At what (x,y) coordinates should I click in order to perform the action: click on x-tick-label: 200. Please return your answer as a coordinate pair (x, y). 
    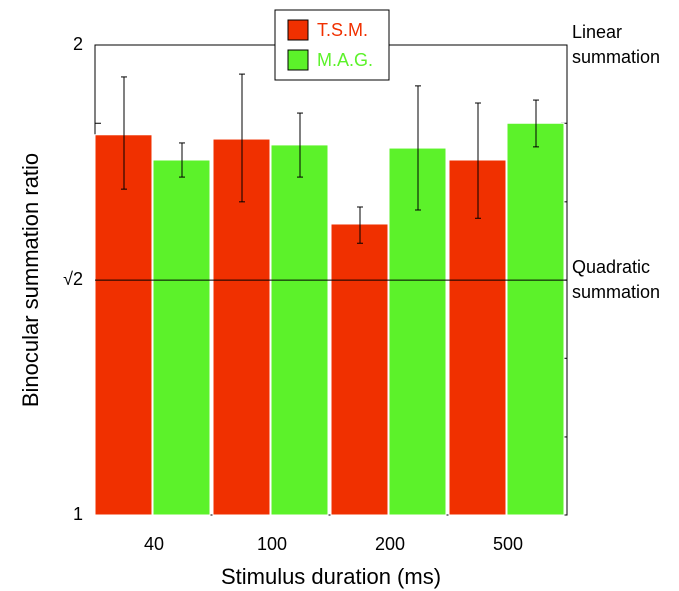
    Looking at the image, I should click on (390, 544).